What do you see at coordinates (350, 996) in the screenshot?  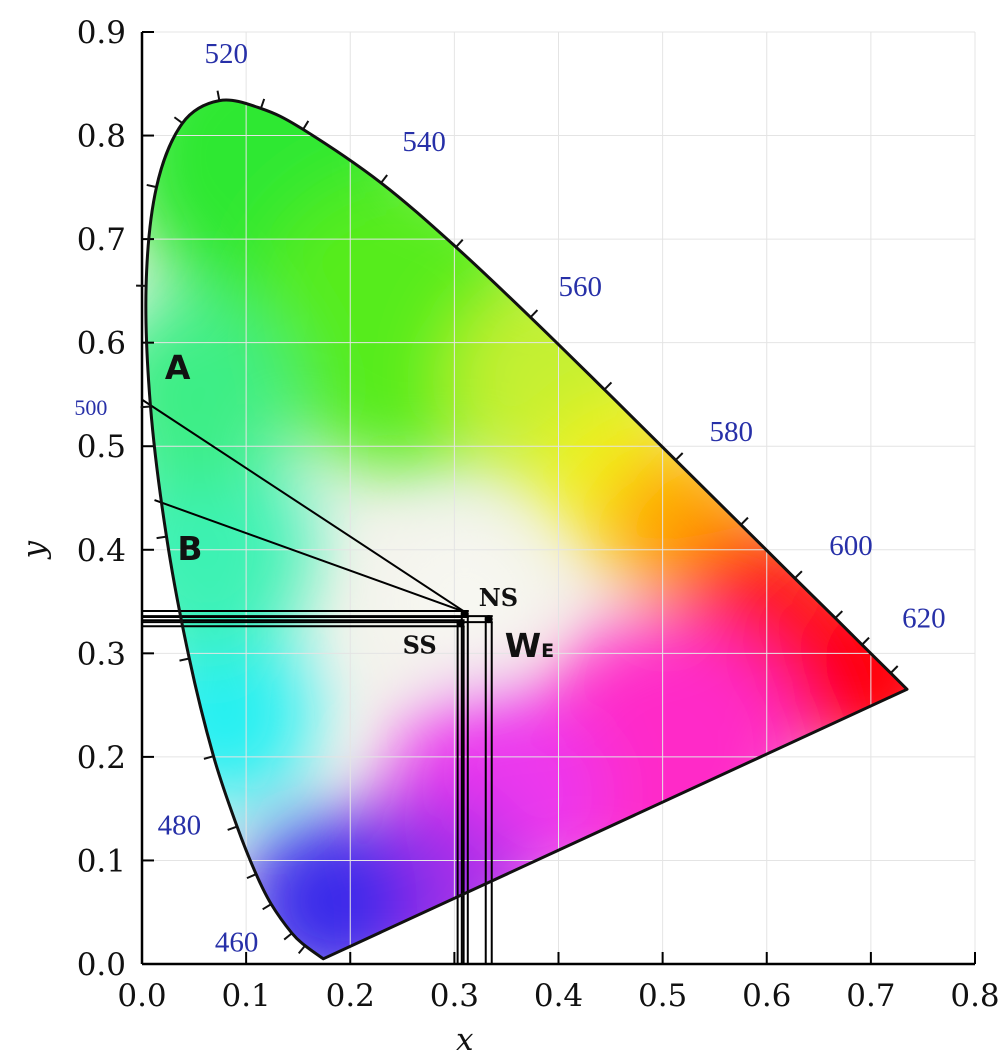 I see `x-tick-label: 0.2` at bounding box center [350, 996].